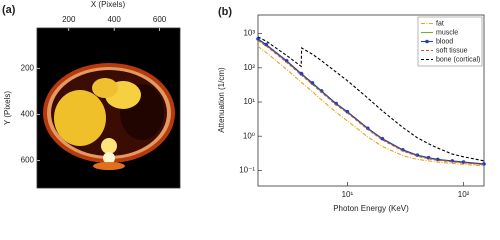  What do you see at coordinates (221, 100) in the screenshot?
I see `y-axis-label: Attenuation (1/cm)` at bounding box center [221, 100].